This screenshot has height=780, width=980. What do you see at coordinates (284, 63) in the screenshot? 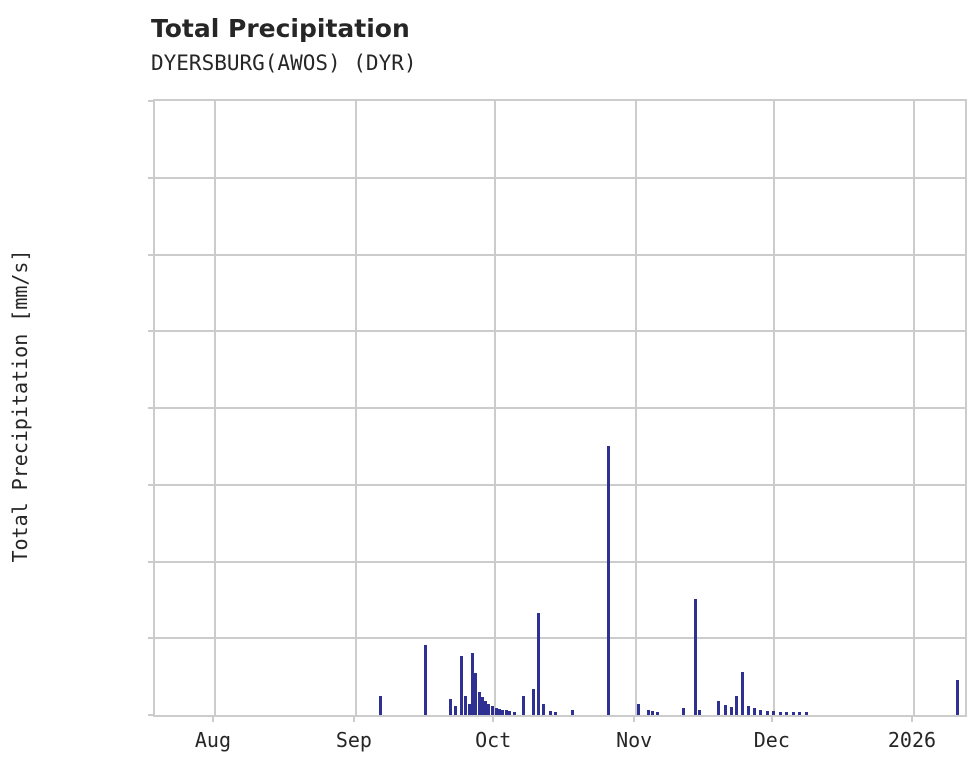
I see `chart-subtitle: DYERSBURG(AWOS) (DYR)` at bounding box center [284, 63].